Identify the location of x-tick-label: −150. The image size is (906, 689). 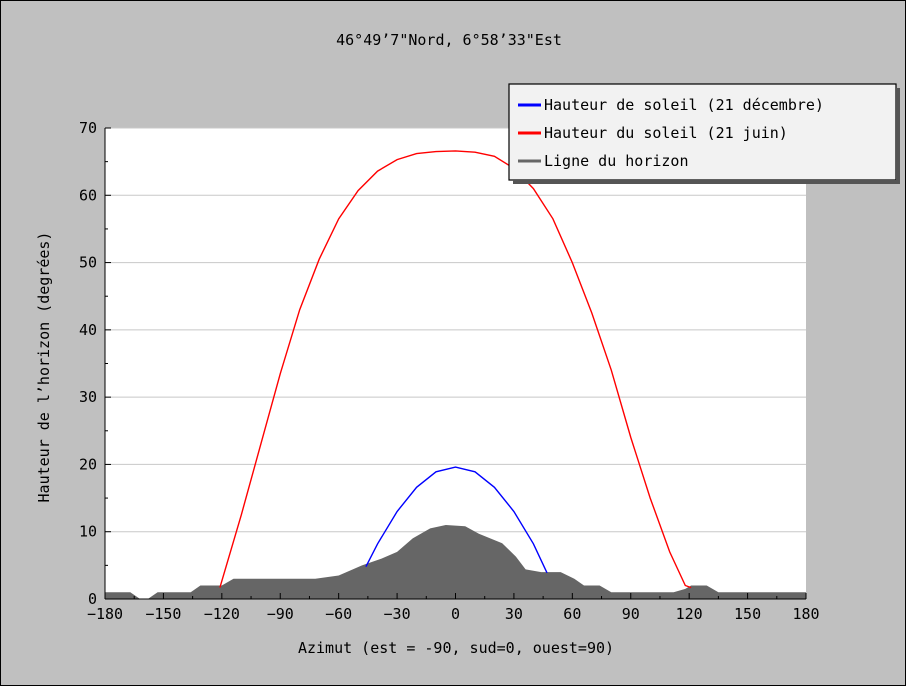
(163, 614).